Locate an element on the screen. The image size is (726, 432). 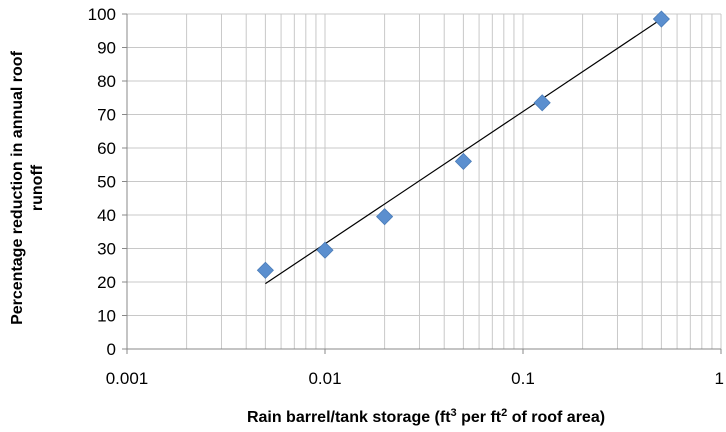
y-tick-label: 100 is located at coordinates (102, 14).